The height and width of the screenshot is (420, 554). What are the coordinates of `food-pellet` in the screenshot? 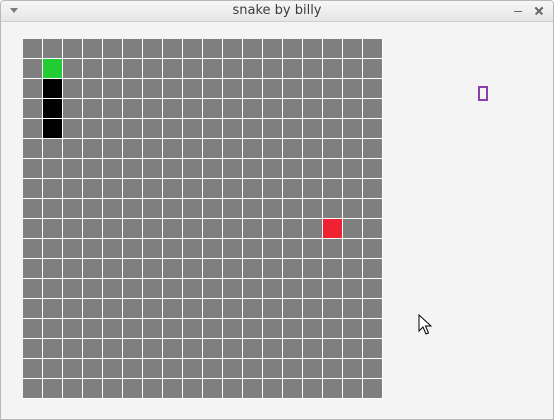 It's located at (333, 229).